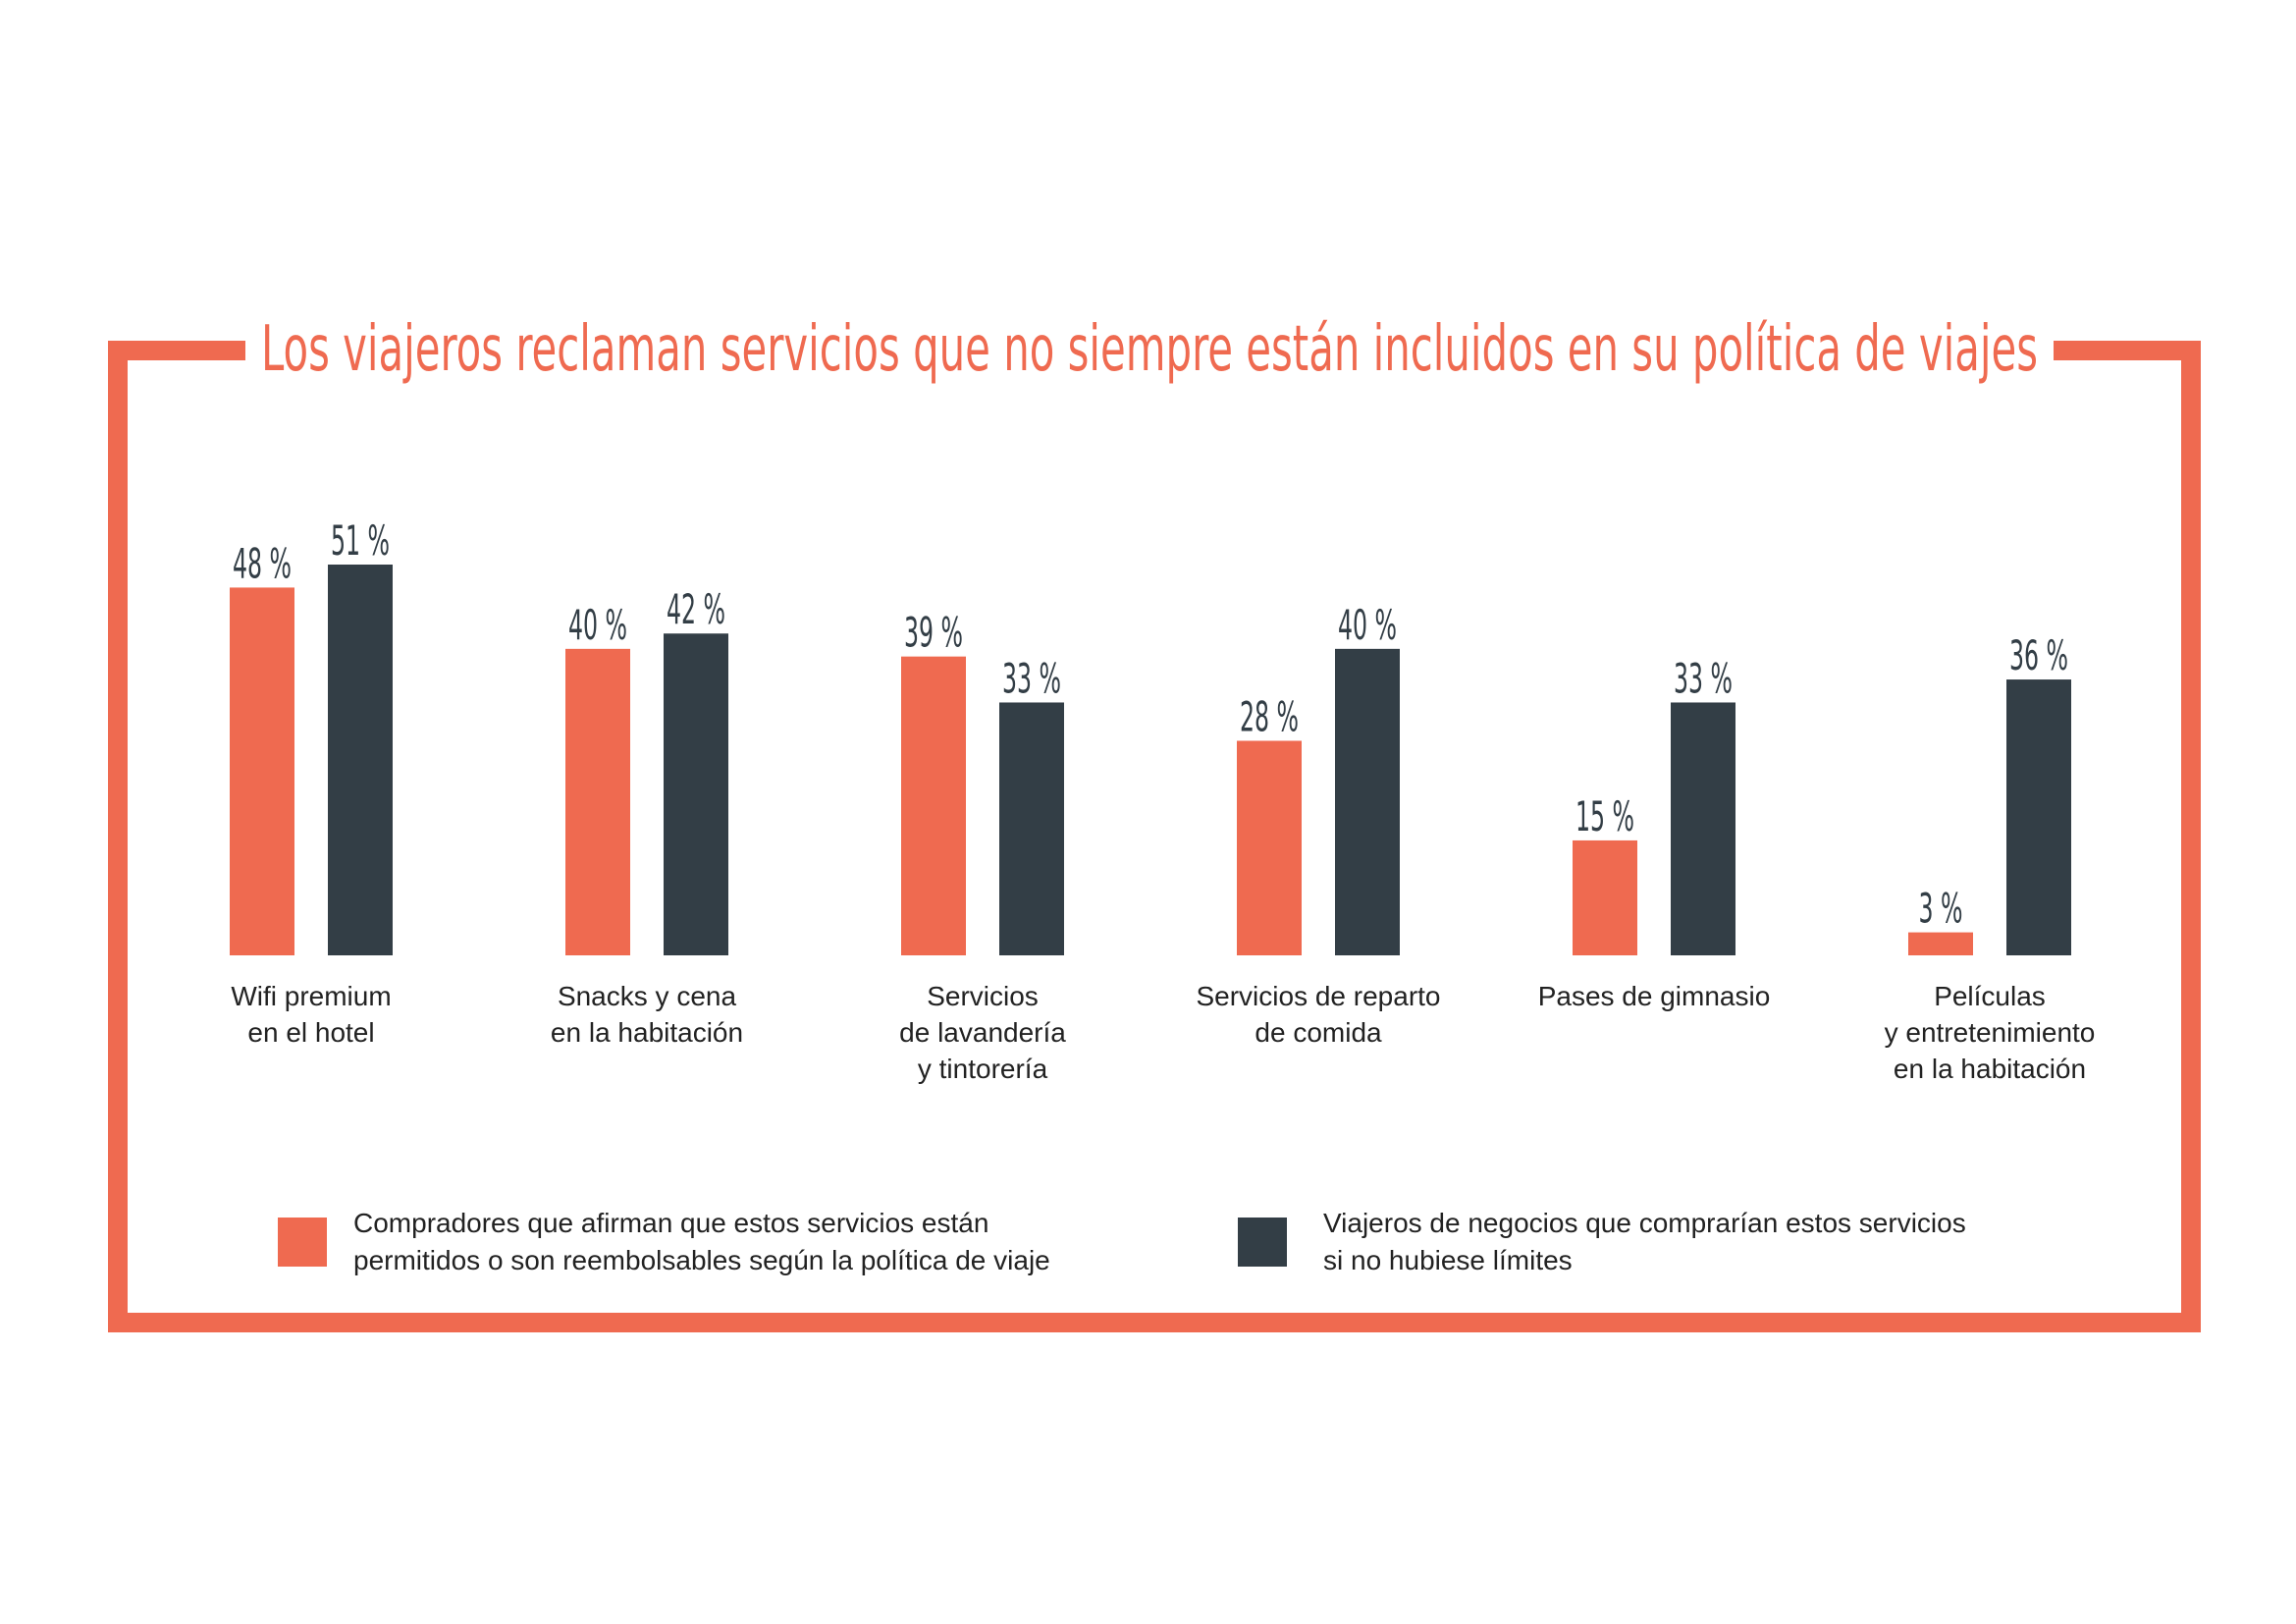 This screenshot has width=2296, height=1624. What do you see at coordinates (1367, 625) in the screenshot?
I see `value-label-servicios-de-reparto-series-2: 40 %` at bounding box center [1367, 625].